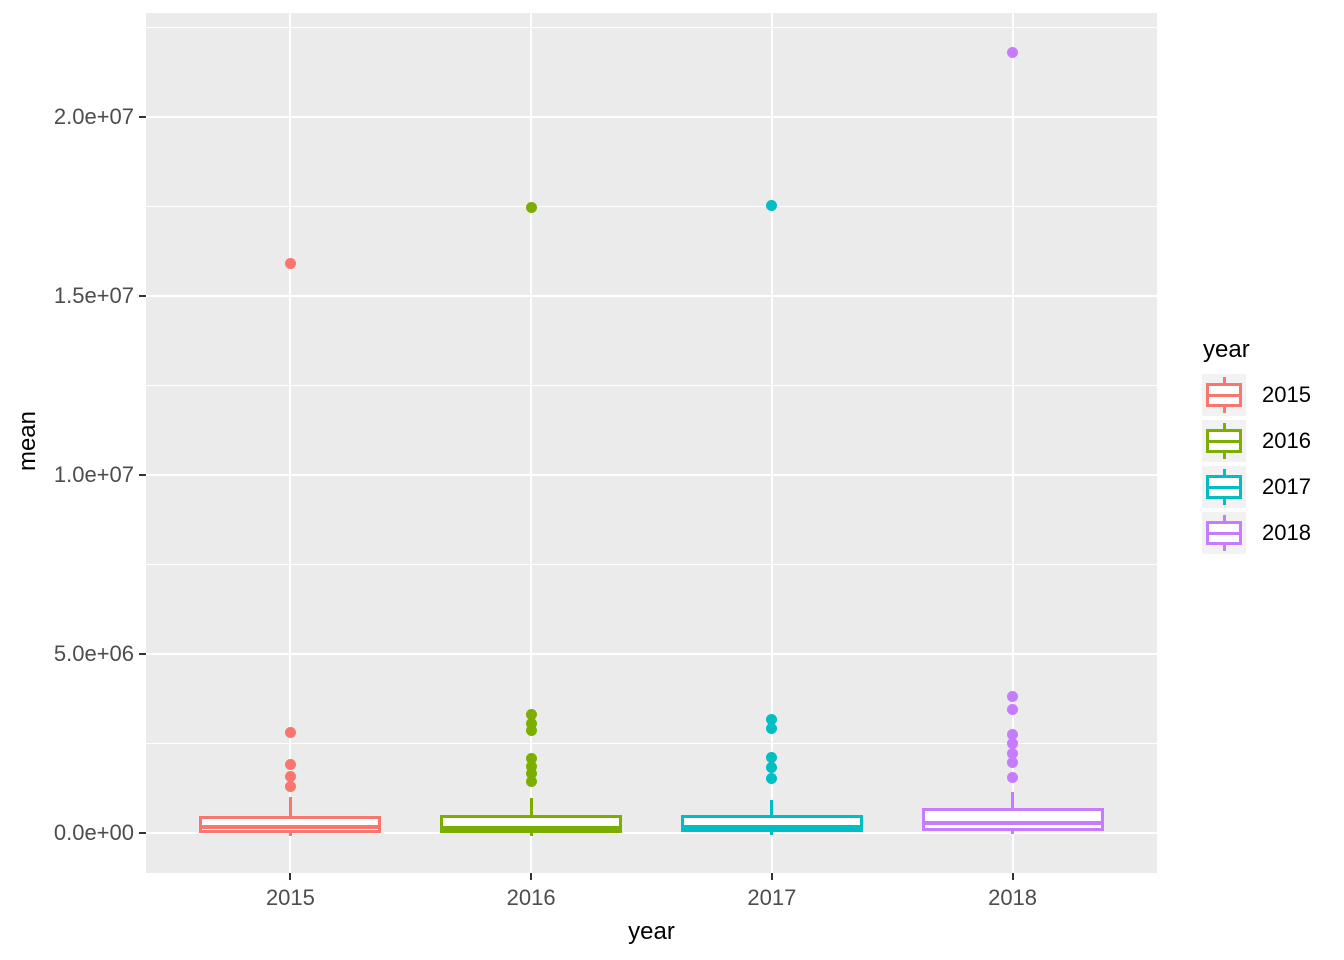 Image resolution: width=1344 pixels, height=960 pixels. Describe the element at coordinates (93, 295) in the screenshot. I see `y-tick-label: 1.5e+07` at that location.